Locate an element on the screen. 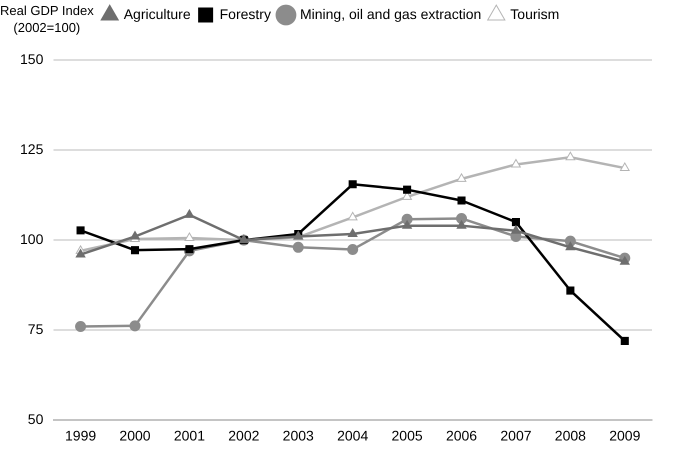 The height and width of the screenshot is (458, 682). x-tick-label: 2003 is located at coordinates (298, 435).